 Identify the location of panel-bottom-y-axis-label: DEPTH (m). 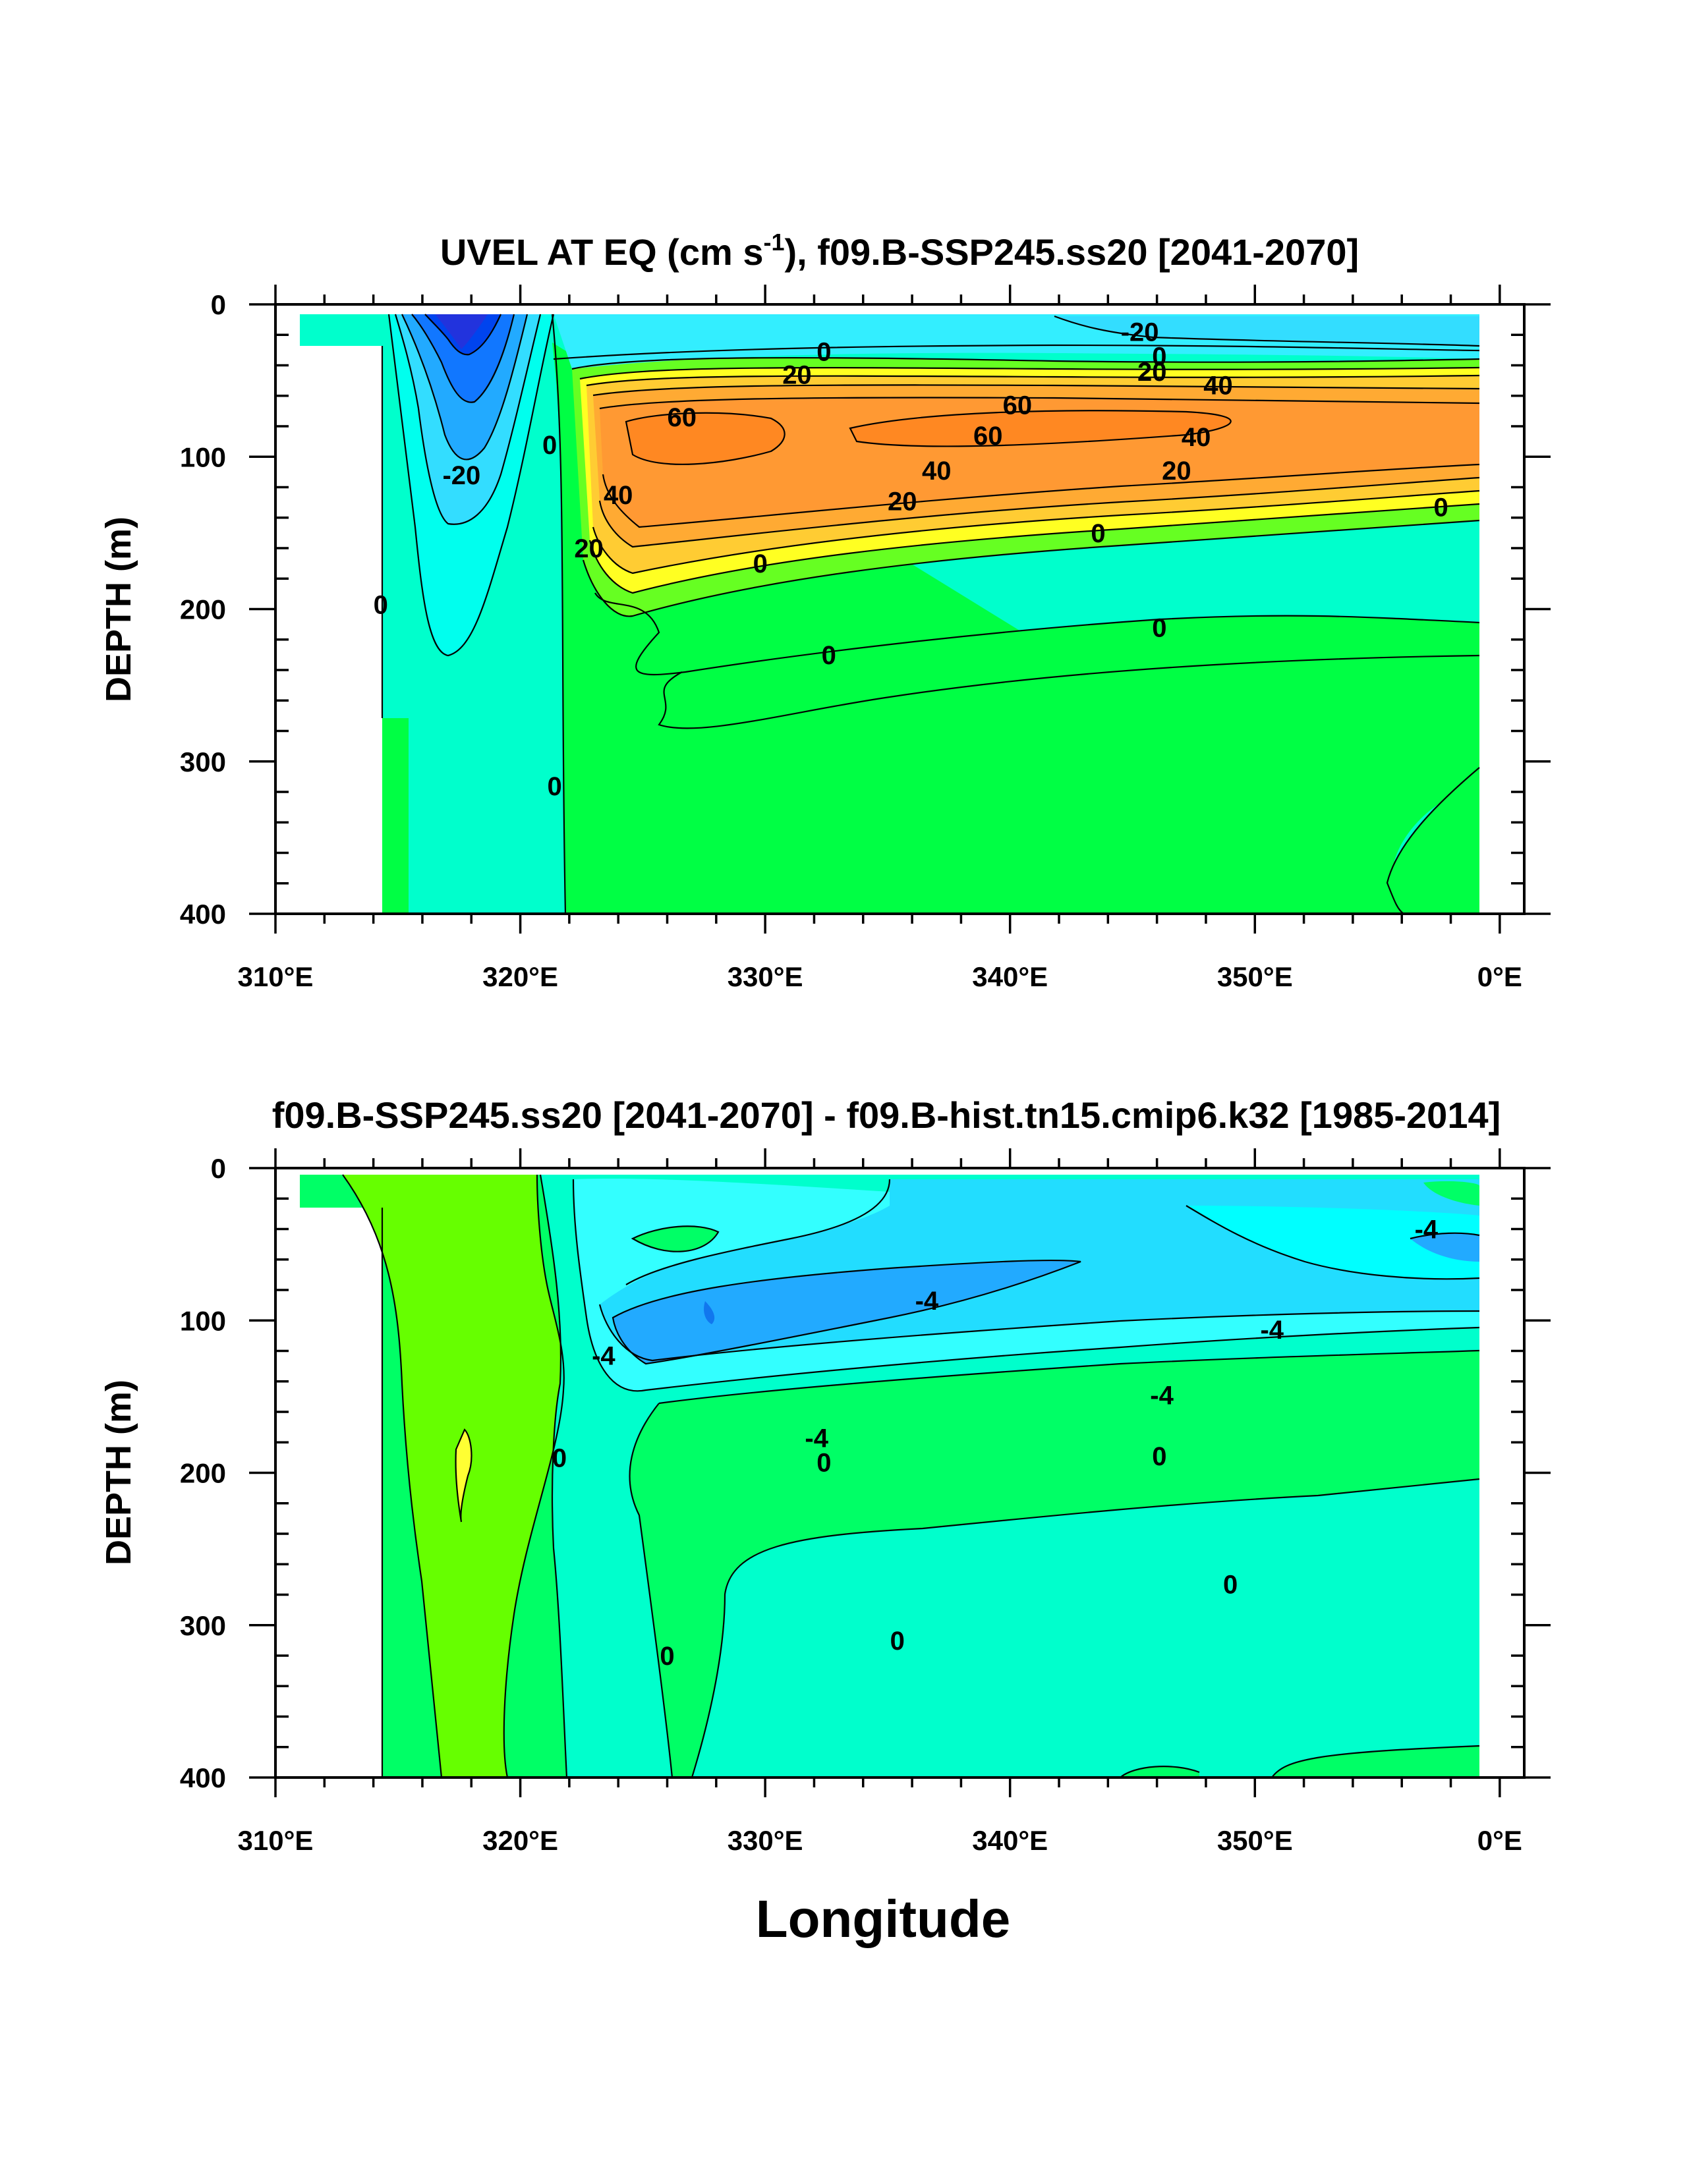
(118, 1472).